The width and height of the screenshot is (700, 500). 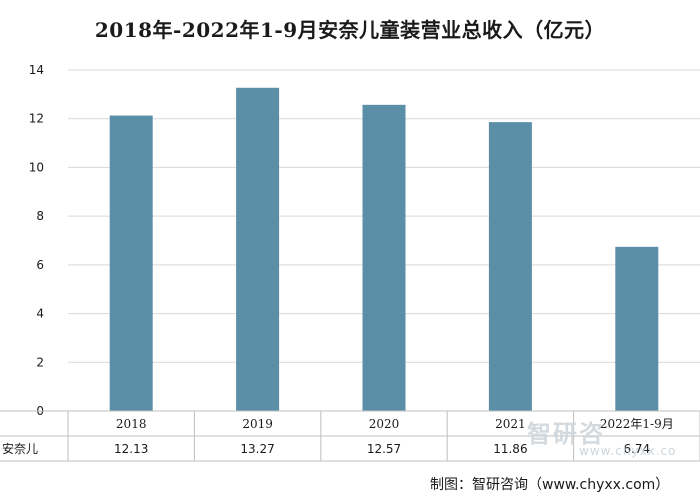 What do you see at coordinates (257, 449) in the screenshot?
I see `data-label: 13.27` at bounding box center [257, 449].